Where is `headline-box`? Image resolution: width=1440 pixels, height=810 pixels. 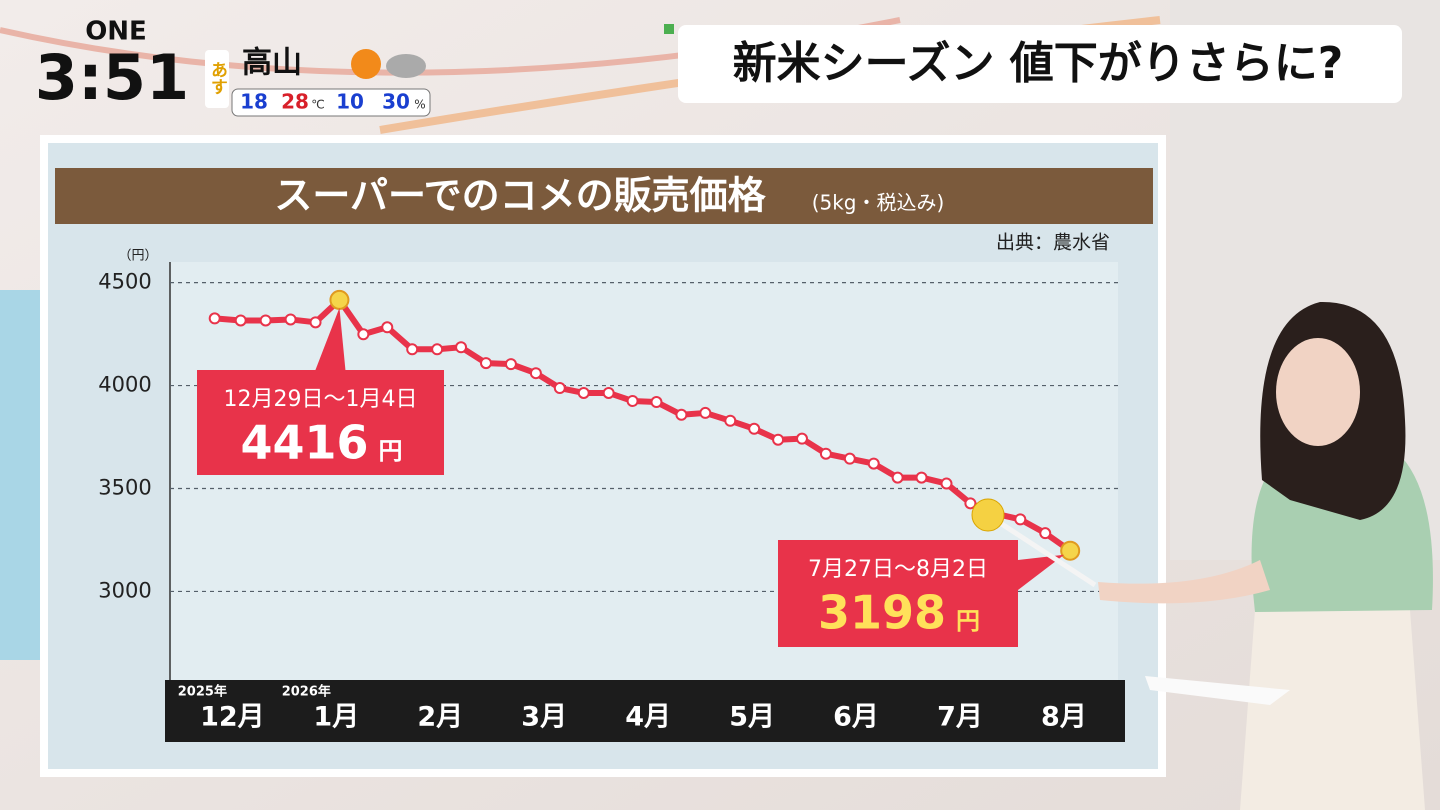
headline-box is located at coordinates (1040, 64).